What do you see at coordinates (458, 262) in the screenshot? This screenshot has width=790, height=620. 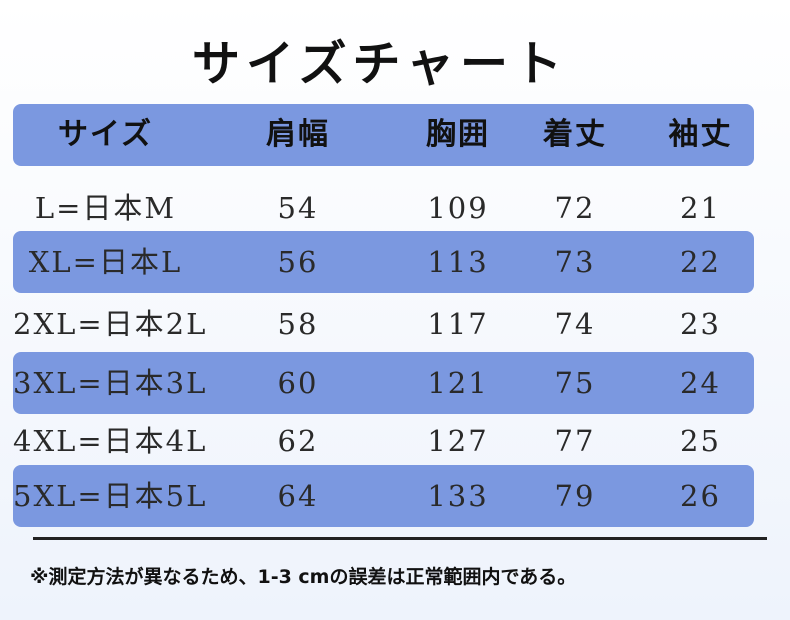 I see `chest-cell: 113` at bounding box center [458, 262].